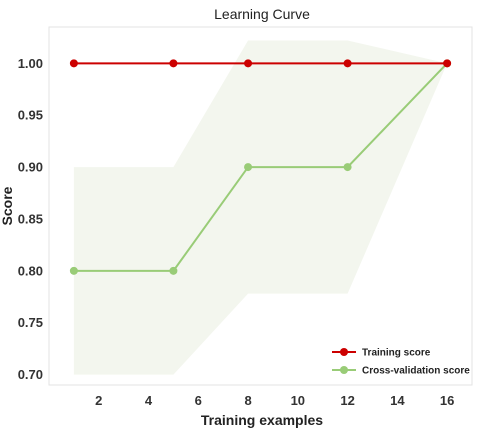  Describe the element at coordinates (30, 270) in the screenshot. I see `y-tick-label: 0.80` at that location.